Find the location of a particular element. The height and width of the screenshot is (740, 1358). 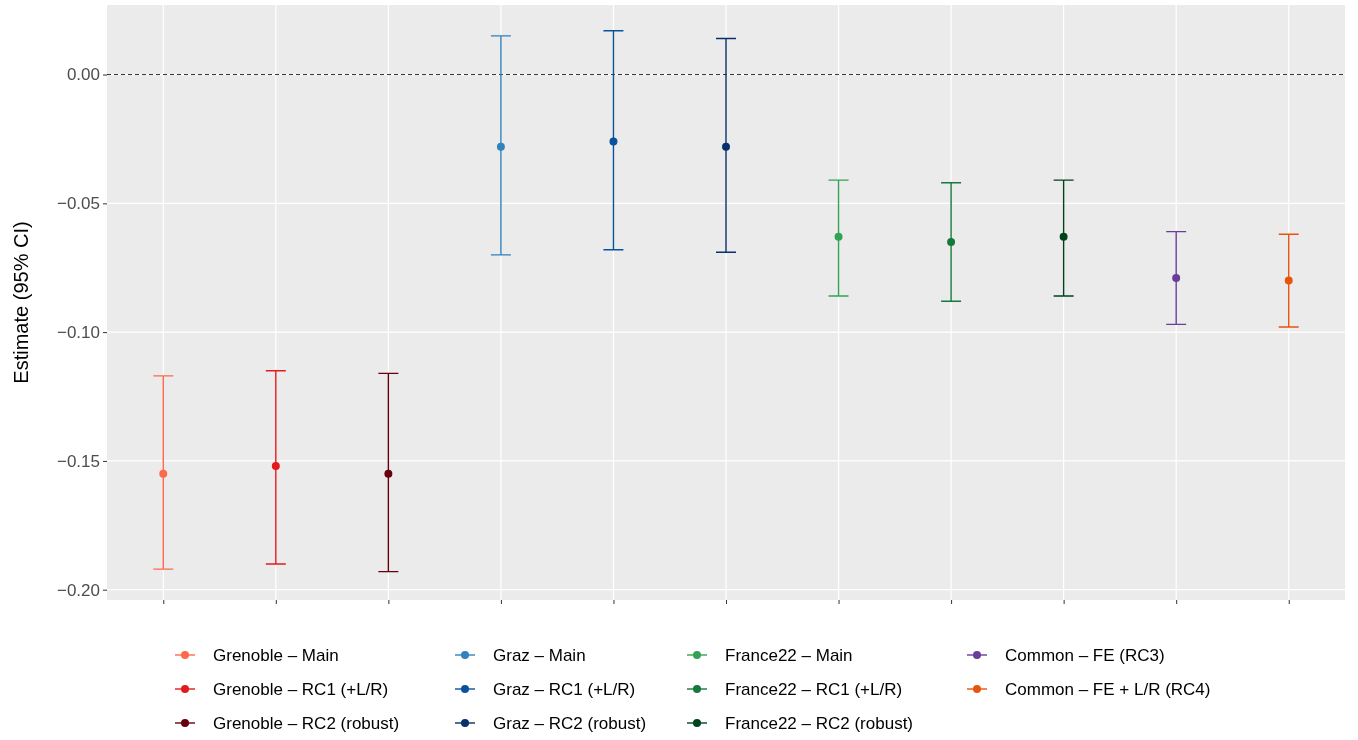

y-tick-label: −0.10 is located at coordinates (78, 333).